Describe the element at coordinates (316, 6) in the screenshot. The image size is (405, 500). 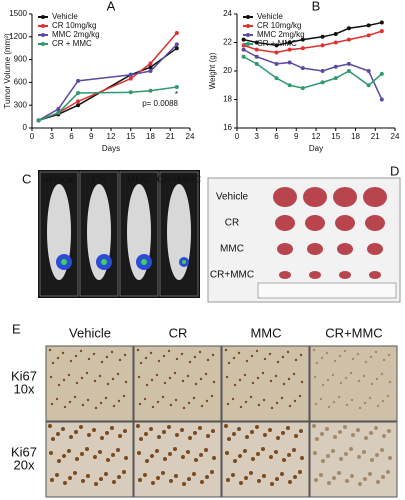
I see `panel-label: B` at that location.